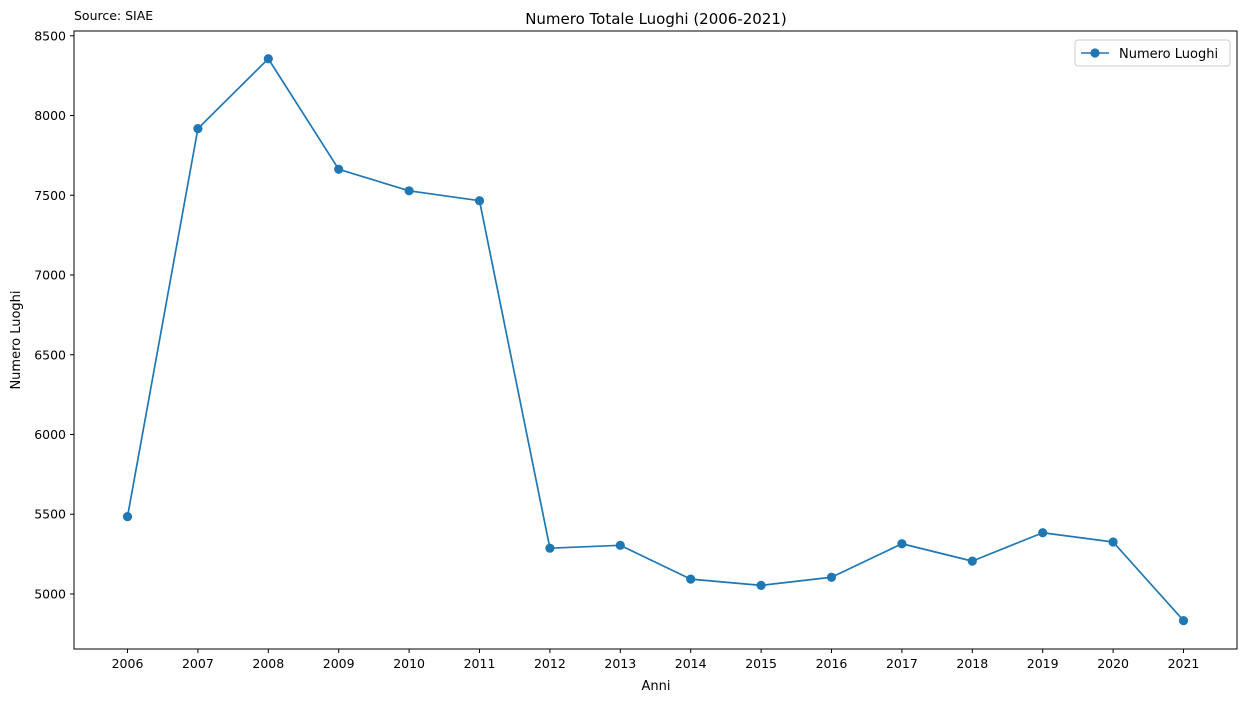  Describe the element at coordinates (620, 663) in the screenshot. I see `x-tick-label: 2013` at that location.